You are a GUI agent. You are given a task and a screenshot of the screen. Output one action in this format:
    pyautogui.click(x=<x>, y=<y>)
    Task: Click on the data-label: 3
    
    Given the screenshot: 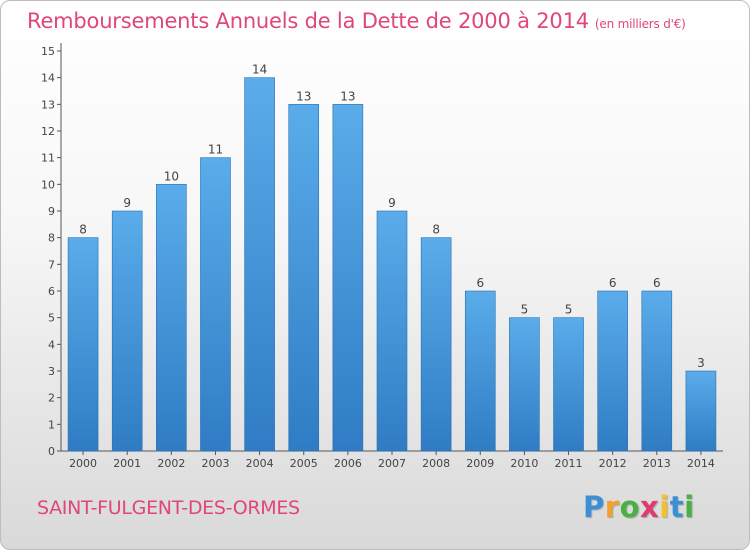 What is the action you would take?
    pyautogui.click(x=701, y=363)
    